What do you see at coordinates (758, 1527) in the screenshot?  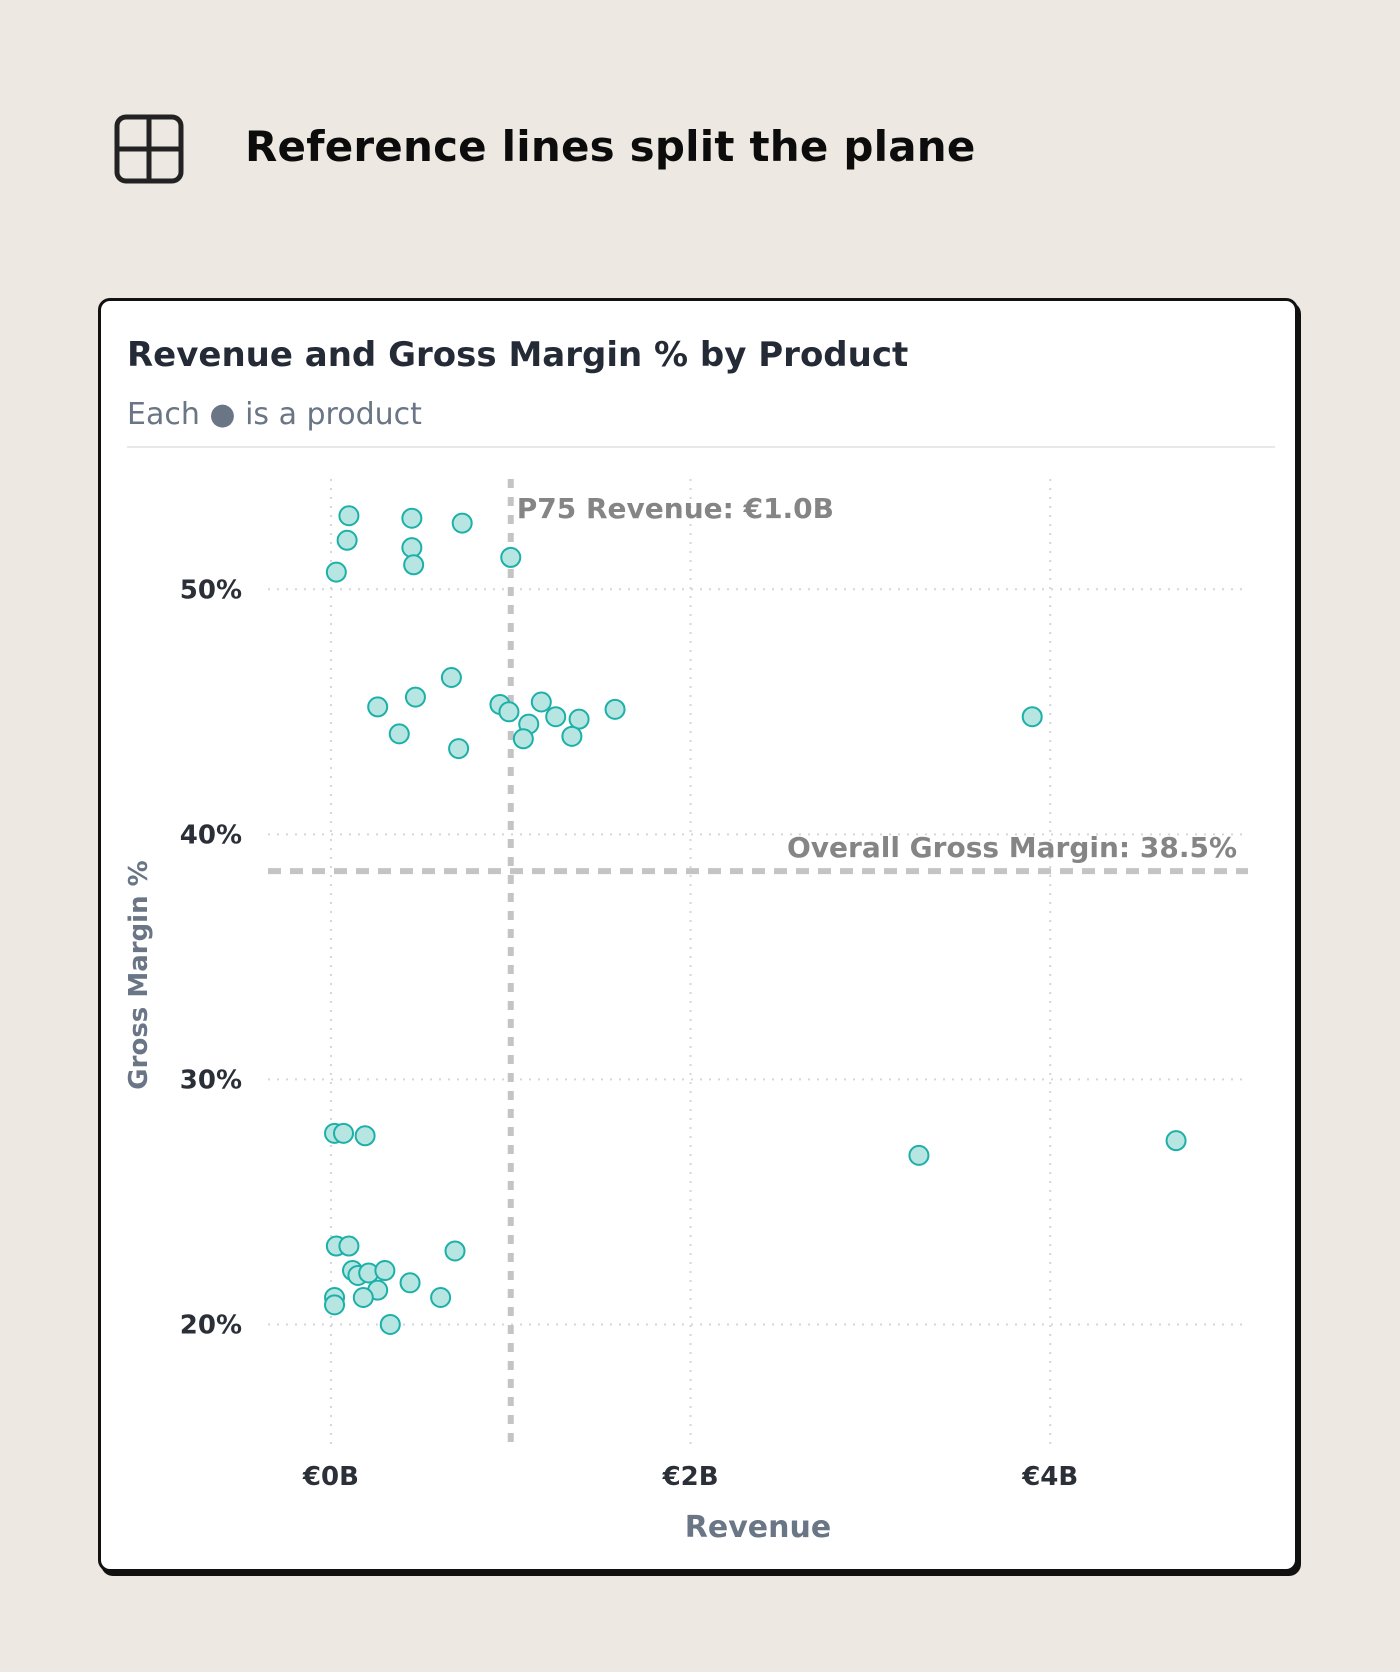 I see `x-axis-title: Revenue` at bounding box center [758, 1527].